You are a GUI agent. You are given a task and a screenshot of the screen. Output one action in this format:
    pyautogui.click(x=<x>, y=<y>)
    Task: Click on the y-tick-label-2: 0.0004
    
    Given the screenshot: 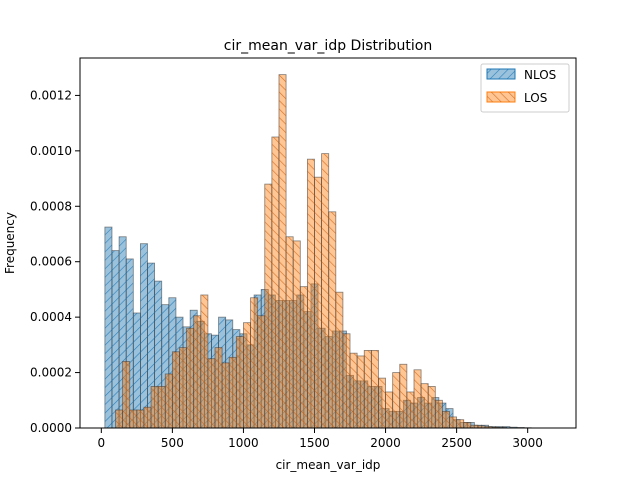 What is the action you would take?
    pyautogui.click(x=51, y=317)
    